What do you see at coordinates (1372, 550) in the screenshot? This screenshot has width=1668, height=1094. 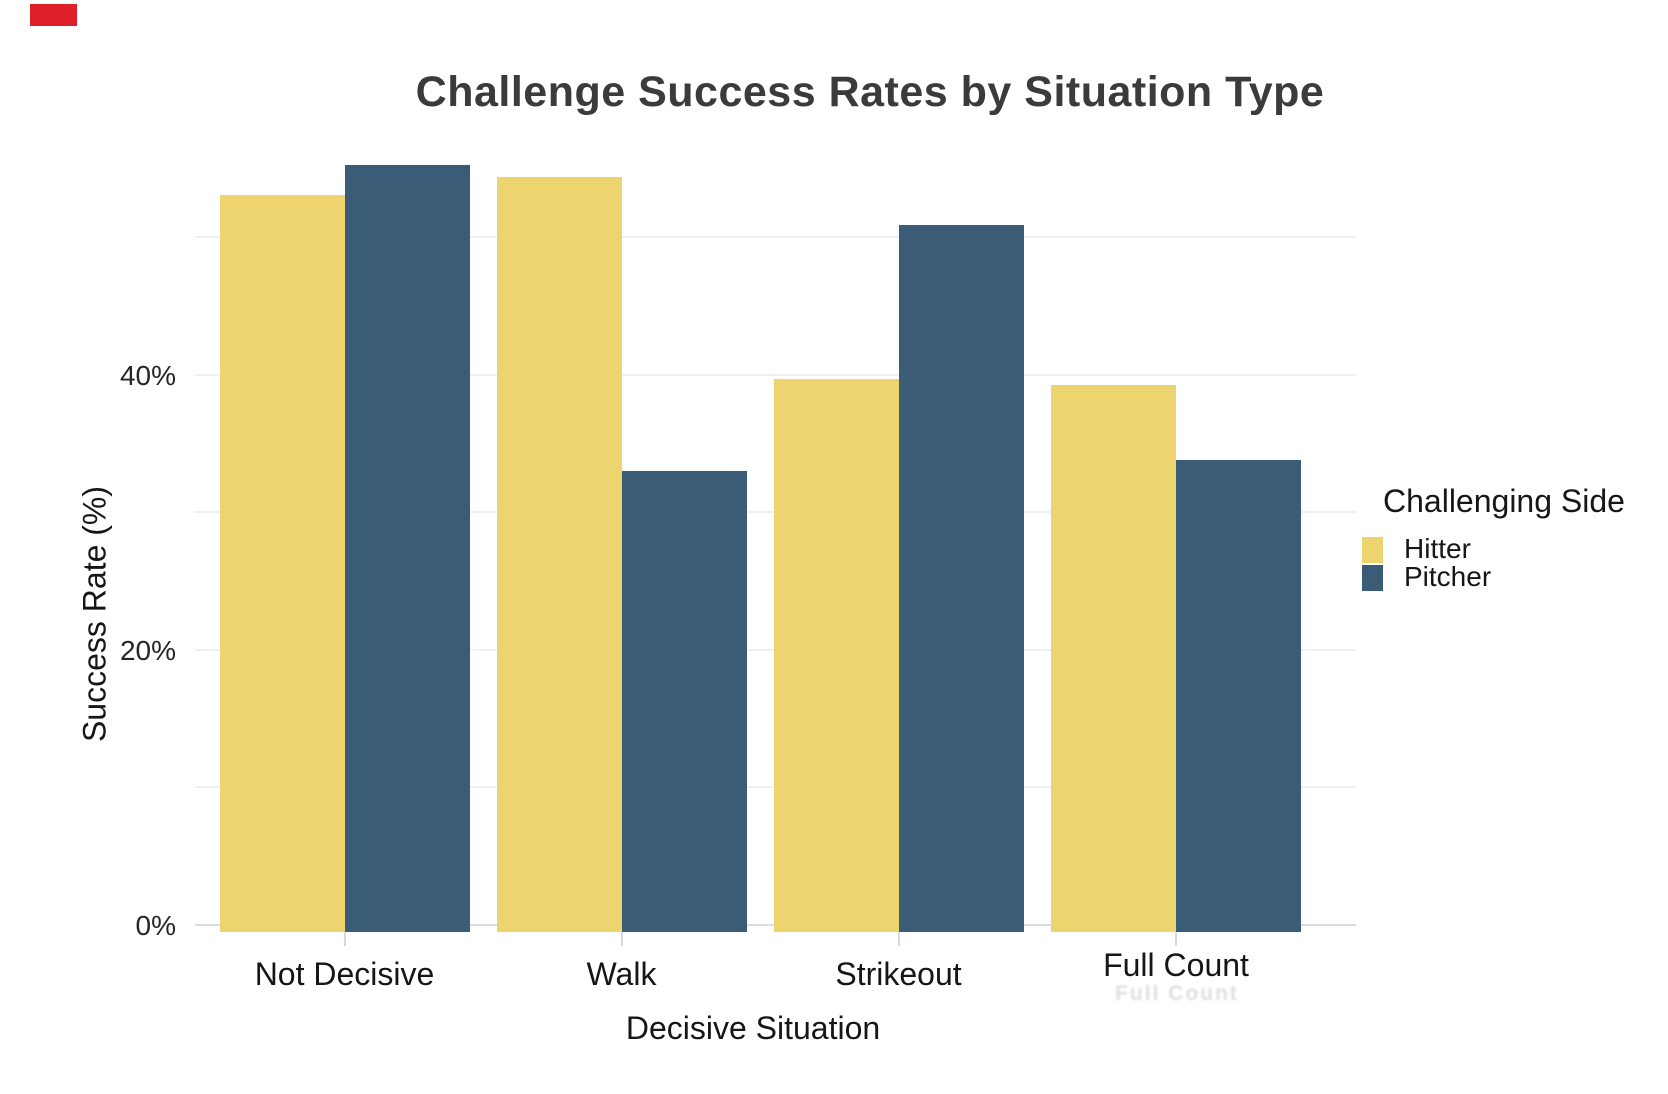 I see `legend-swatch-hitter` at bounding box center [1372, 550].